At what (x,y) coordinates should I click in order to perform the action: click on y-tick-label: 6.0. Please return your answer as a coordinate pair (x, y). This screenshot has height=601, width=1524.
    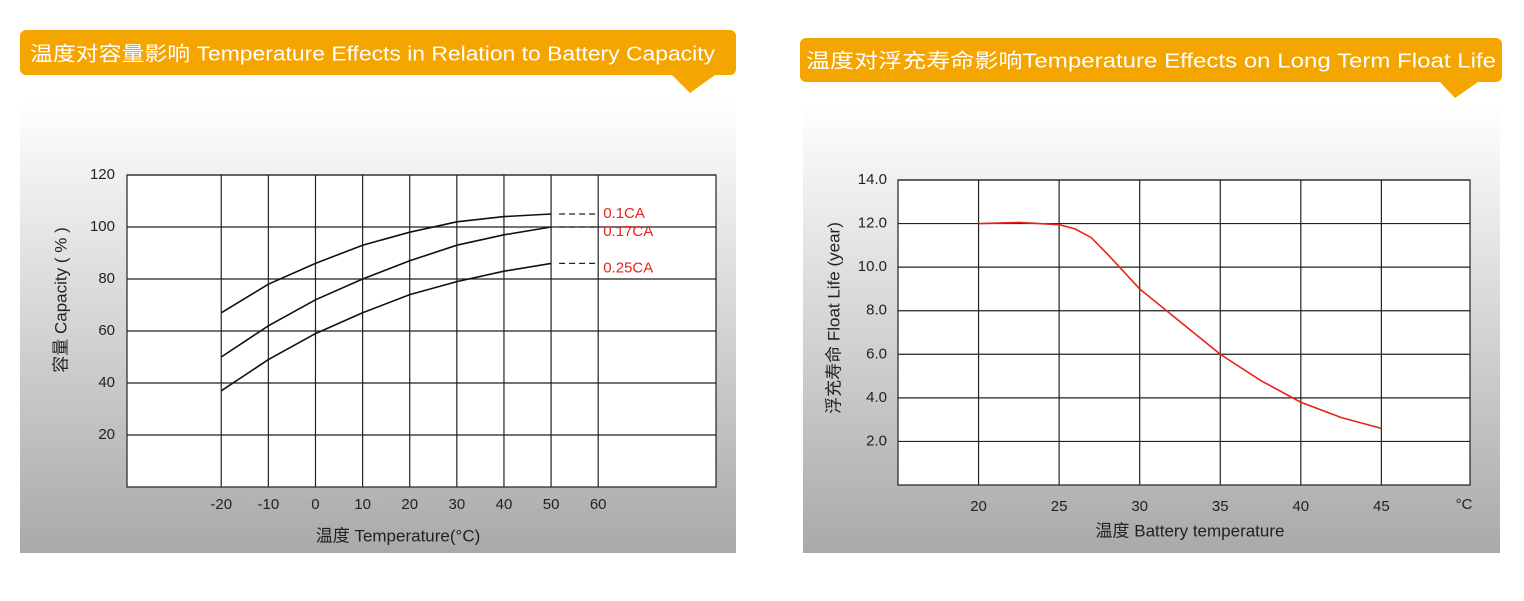
    Looking at the image, I should click on (876, 353).